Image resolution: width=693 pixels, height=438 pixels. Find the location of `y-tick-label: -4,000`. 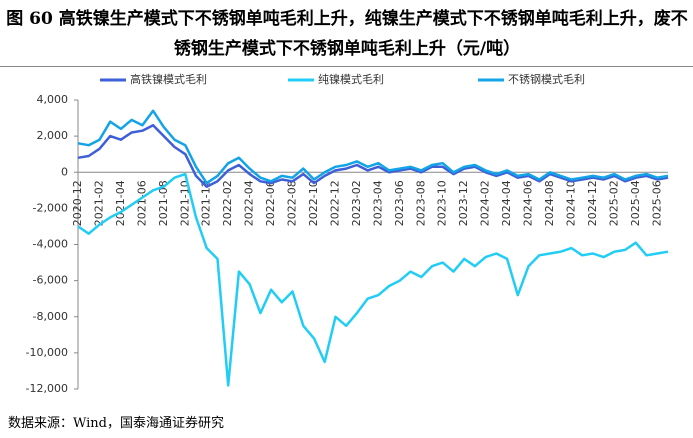

y-tick-label: -4,000 is located at coordinates (50, 244).